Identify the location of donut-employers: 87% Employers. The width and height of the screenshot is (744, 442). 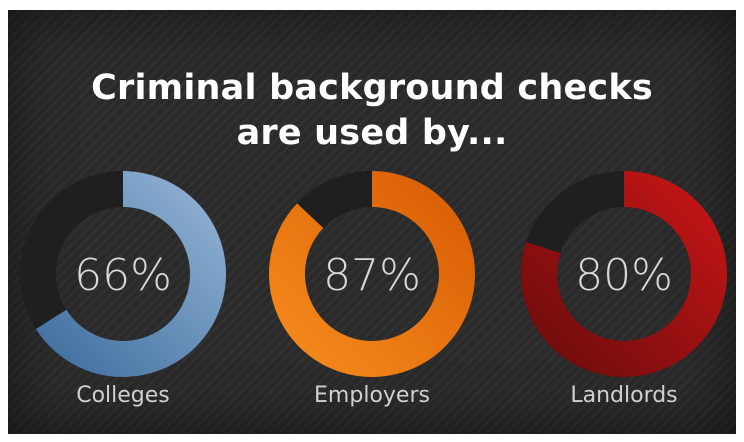
(372, 289).